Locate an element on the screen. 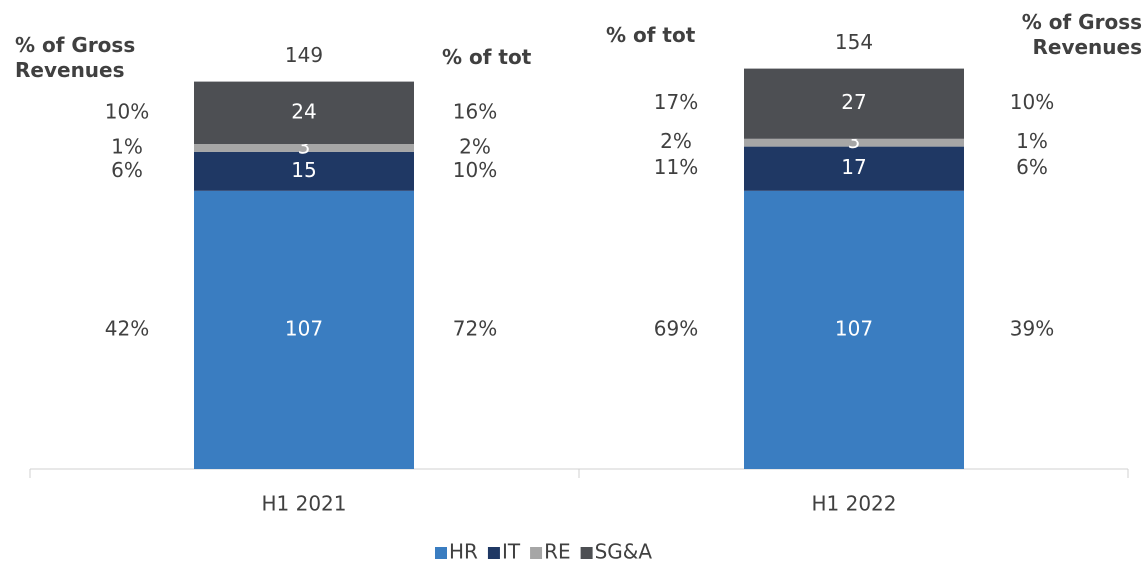 This screenshot has width=1145, height=565. pct-label: 42% is located at coordinates (127, 328).